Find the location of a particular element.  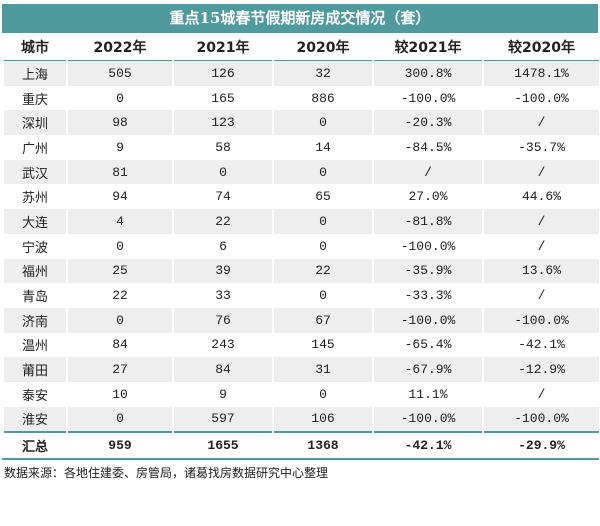

table-cell: 123 is located at coordinates (222, 123).